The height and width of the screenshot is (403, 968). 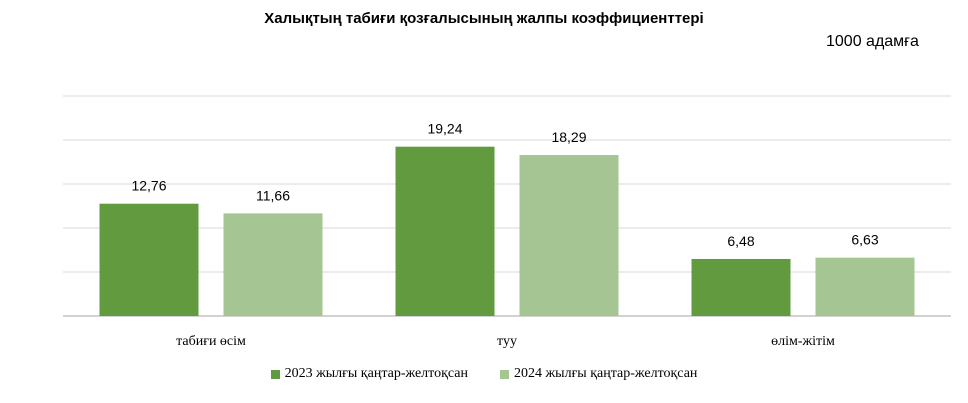 What do you see at coordinates (872, 41) in the screenshot?
I see `unit-label: 1000 адамға` at bounding box center [872, 41].